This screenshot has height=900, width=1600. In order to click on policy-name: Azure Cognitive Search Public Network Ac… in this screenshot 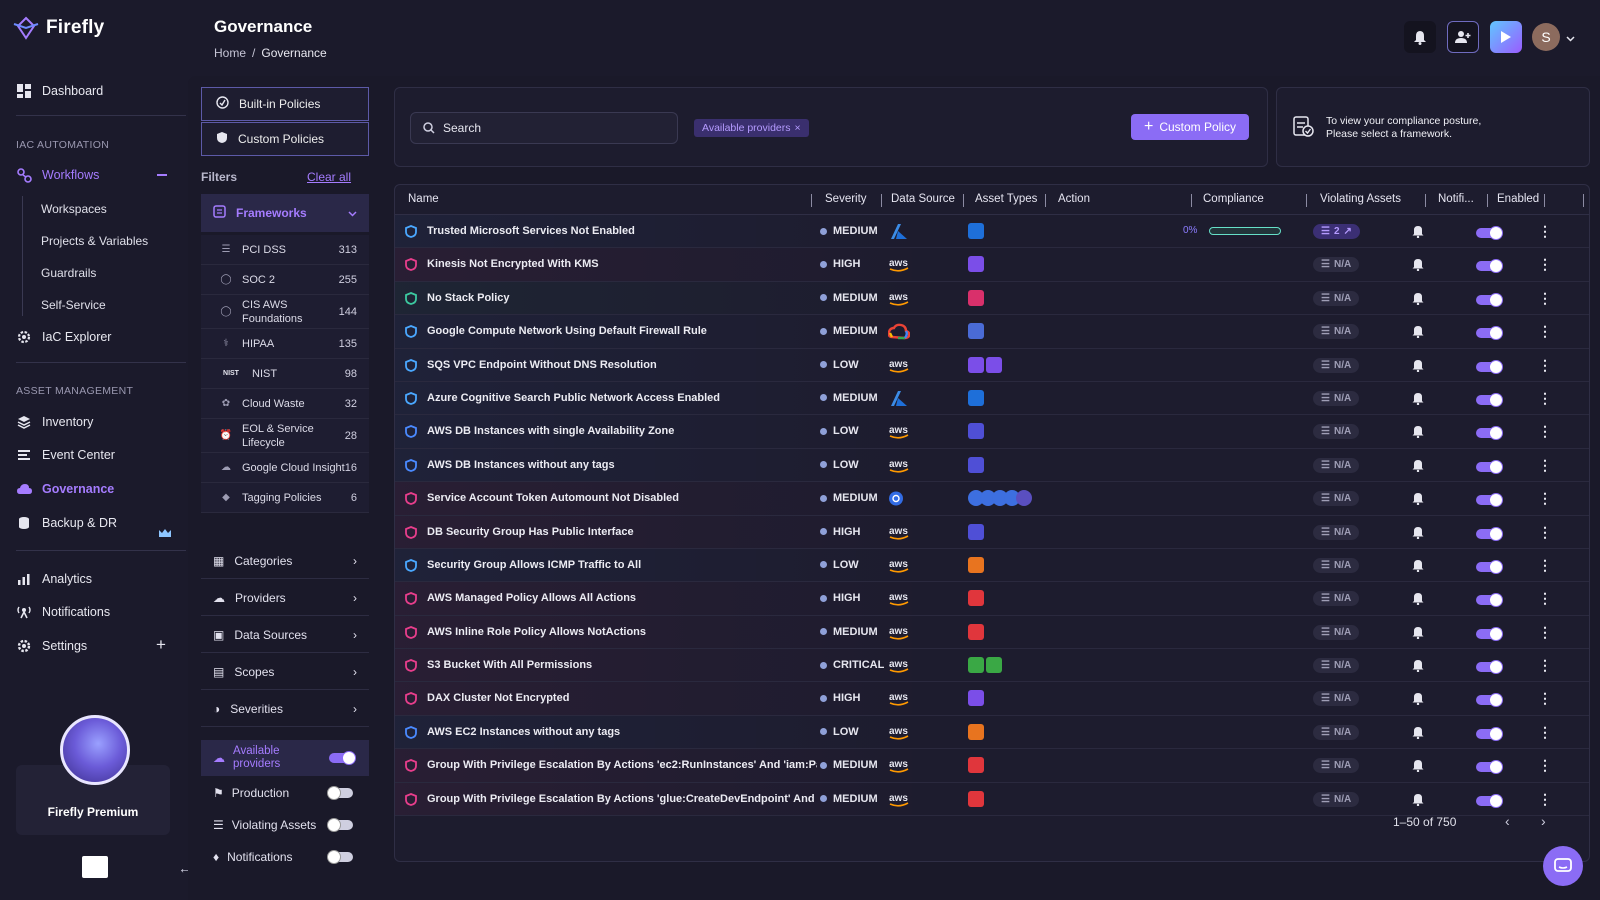, I will do `click(574, 397)`.